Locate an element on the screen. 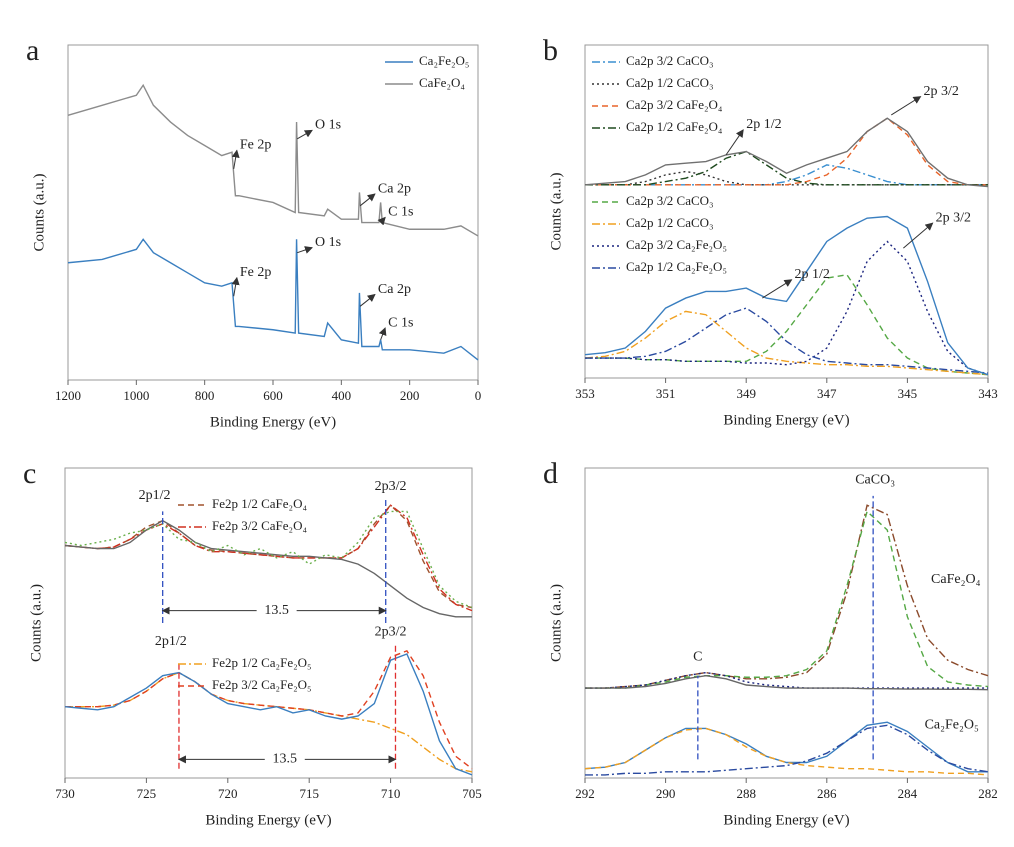 This screenshot has width=1014, height=847. x-tick-label: 345 is located at coordinates (908, 393).